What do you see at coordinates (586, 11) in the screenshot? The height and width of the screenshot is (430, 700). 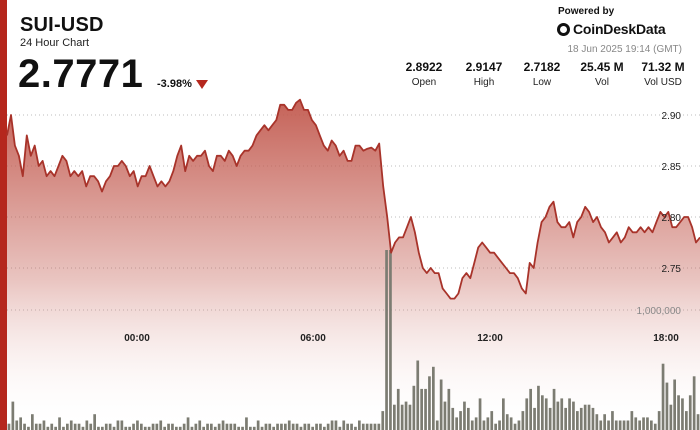 I see `powered-by-label: Powered by` at bounding box center [586, 11].